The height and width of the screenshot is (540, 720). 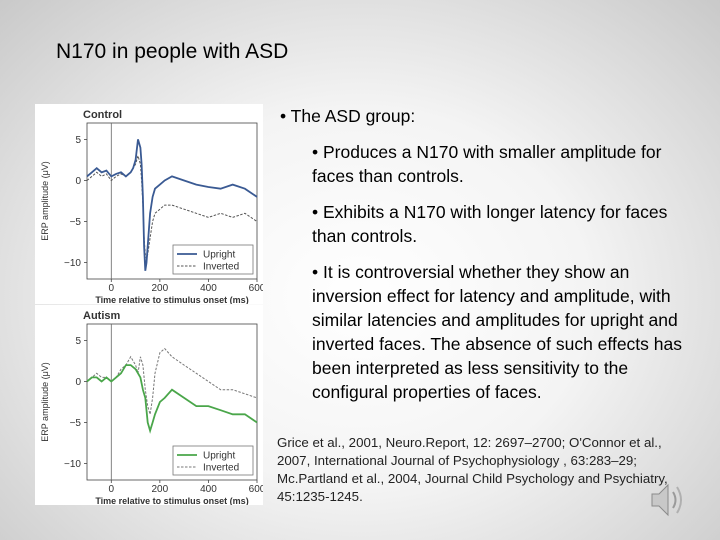 I want to click on autism-ytick-label: 0, so click(x=78, y=382).